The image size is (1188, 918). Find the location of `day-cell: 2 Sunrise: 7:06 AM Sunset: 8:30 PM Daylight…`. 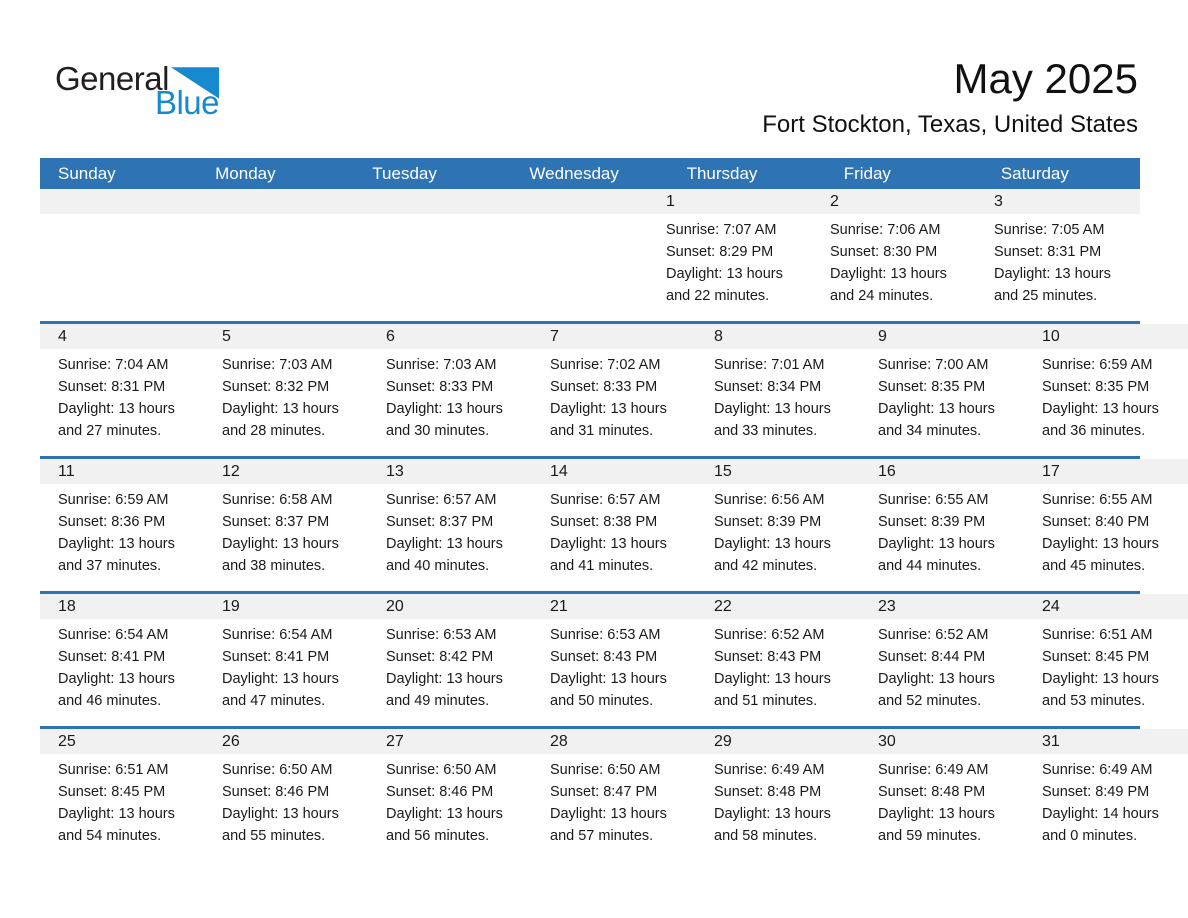

day-cell: 2 Sunrise: 7:06 AM Sunset: 8:30 PM Daylight… is located at coordinates (894, 255).